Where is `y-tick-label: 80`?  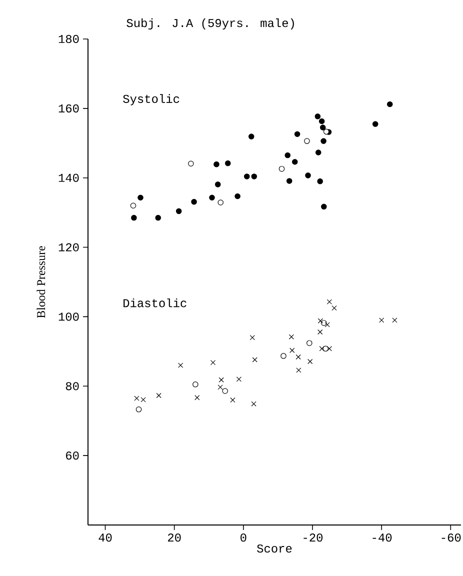 y-tick-label: 80 is located at coordinates (72, 386).